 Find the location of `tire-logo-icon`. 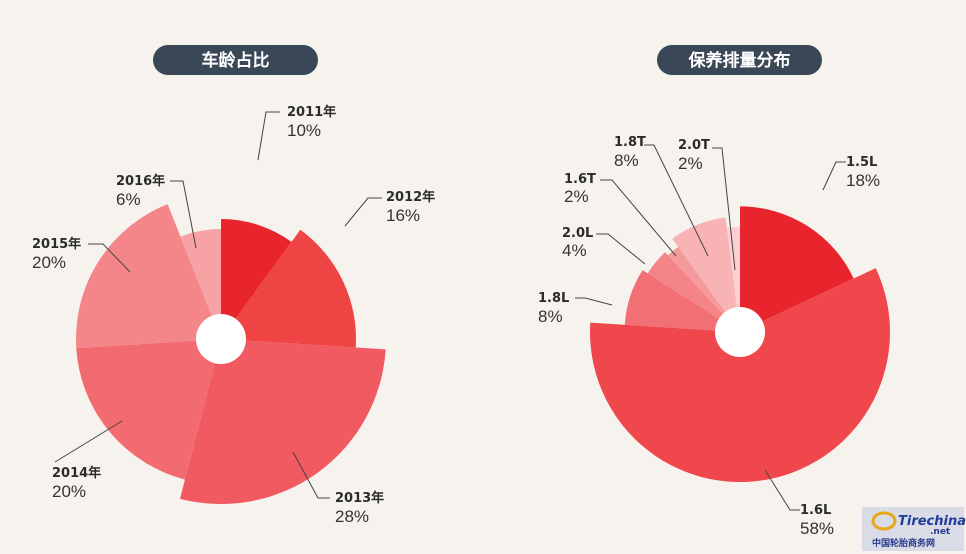

tire-logo-icon is located at coordinates (884, 521).